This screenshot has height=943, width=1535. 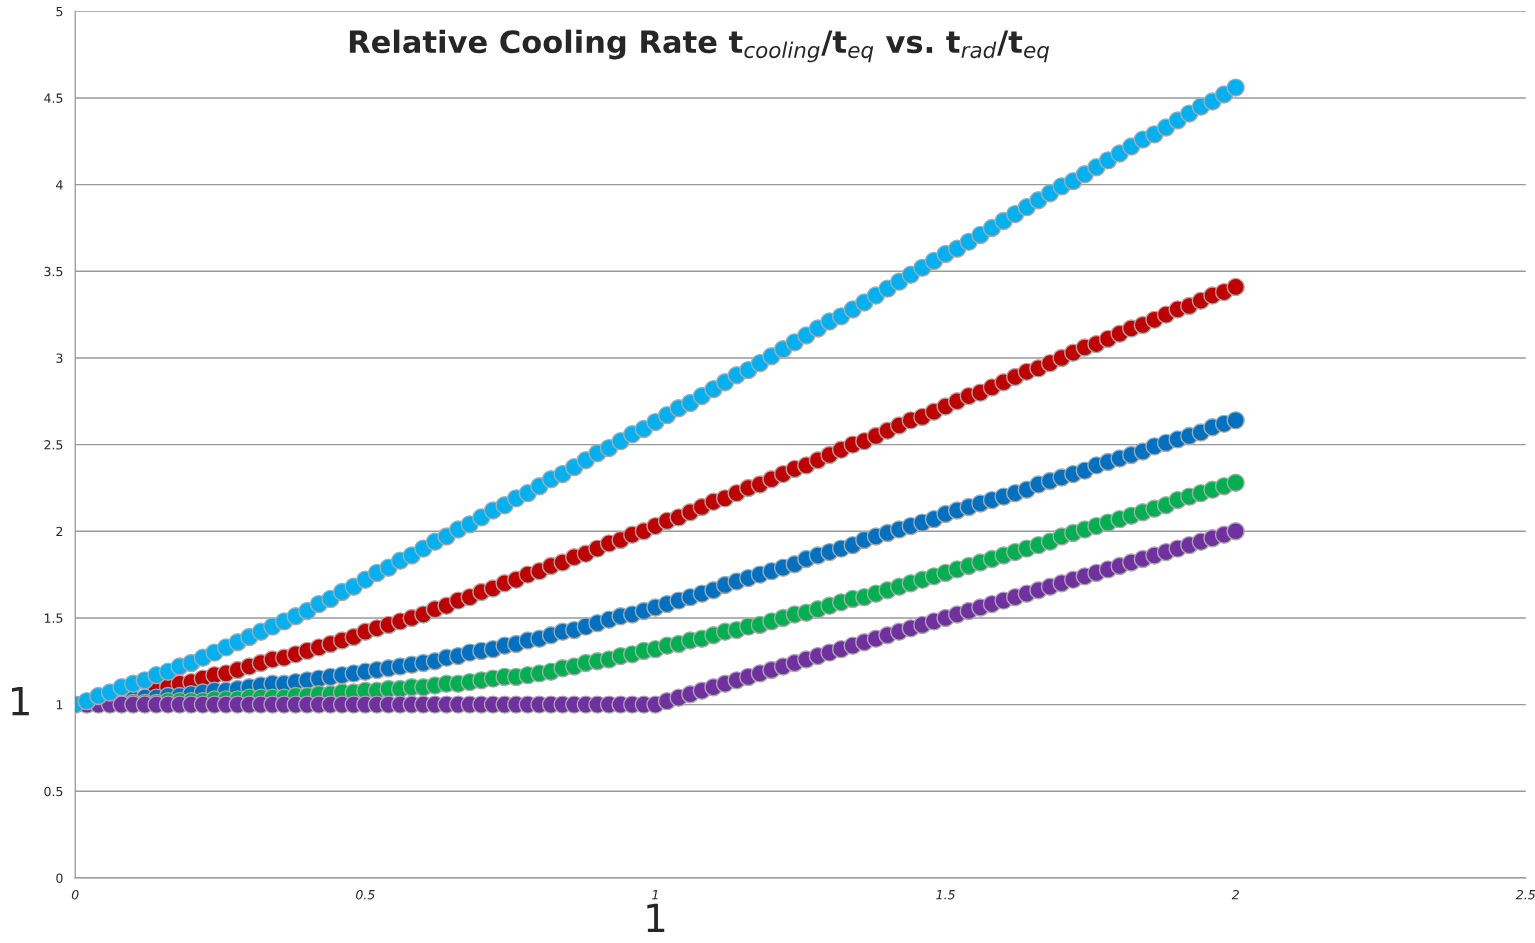 I want to click on x-tick-label: 1.5, so click(x=945, y=895).